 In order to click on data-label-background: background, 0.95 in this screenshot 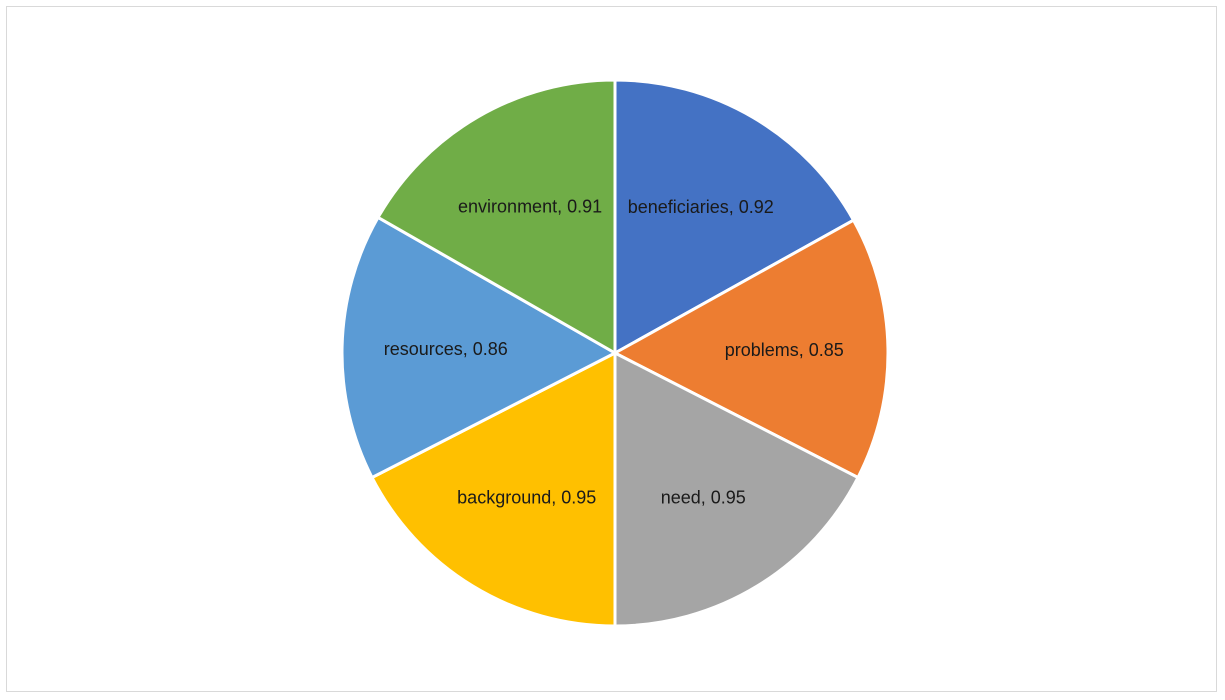, I will do `click(526, 497)`.